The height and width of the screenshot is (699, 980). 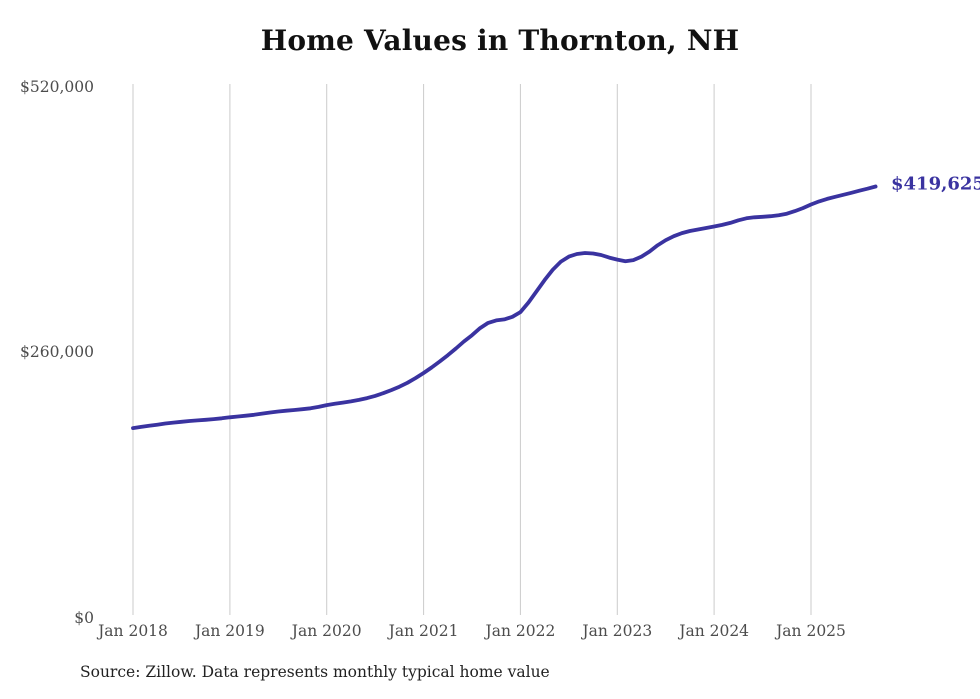 What do you see at coordinates (520, 631) in the screenshot?
I see `x-tick-label: Jan 2022` at bounding box center [520, 631].